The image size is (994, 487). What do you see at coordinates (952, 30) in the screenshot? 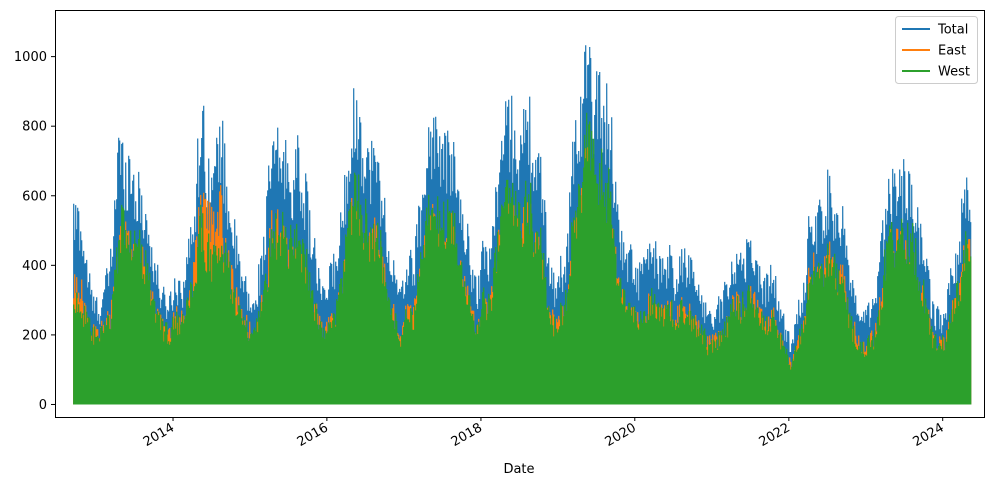
I see `legend-label-total: Total` at bounding box center [952, 30].